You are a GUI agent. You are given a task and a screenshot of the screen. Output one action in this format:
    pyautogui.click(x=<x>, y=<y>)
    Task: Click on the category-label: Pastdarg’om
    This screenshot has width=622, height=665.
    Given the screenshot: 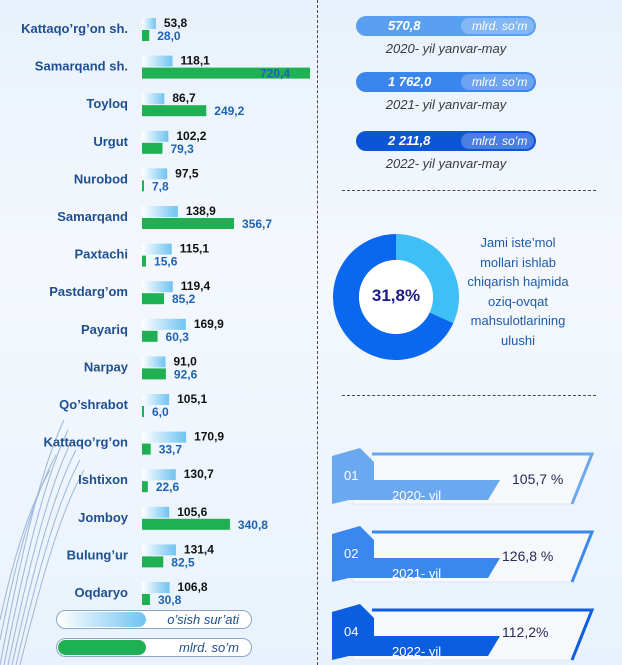 What is the action you would take?
    pyautogui.click(x=88, y=291)
    